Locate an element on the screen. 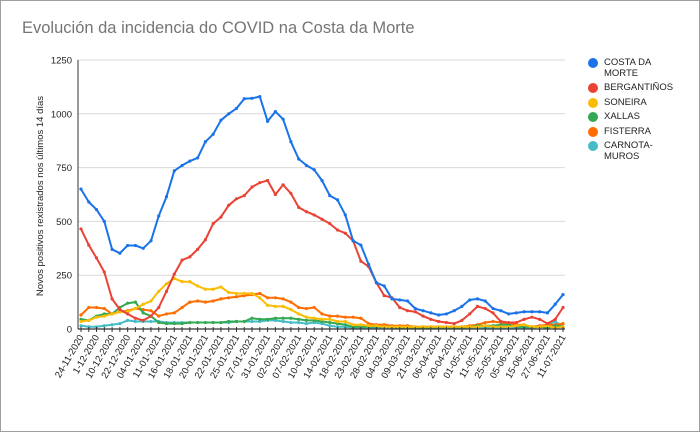 The height and width of the screenshot is (432, 700). legend-item: FISTERRA is located at coordinates (643, 132).